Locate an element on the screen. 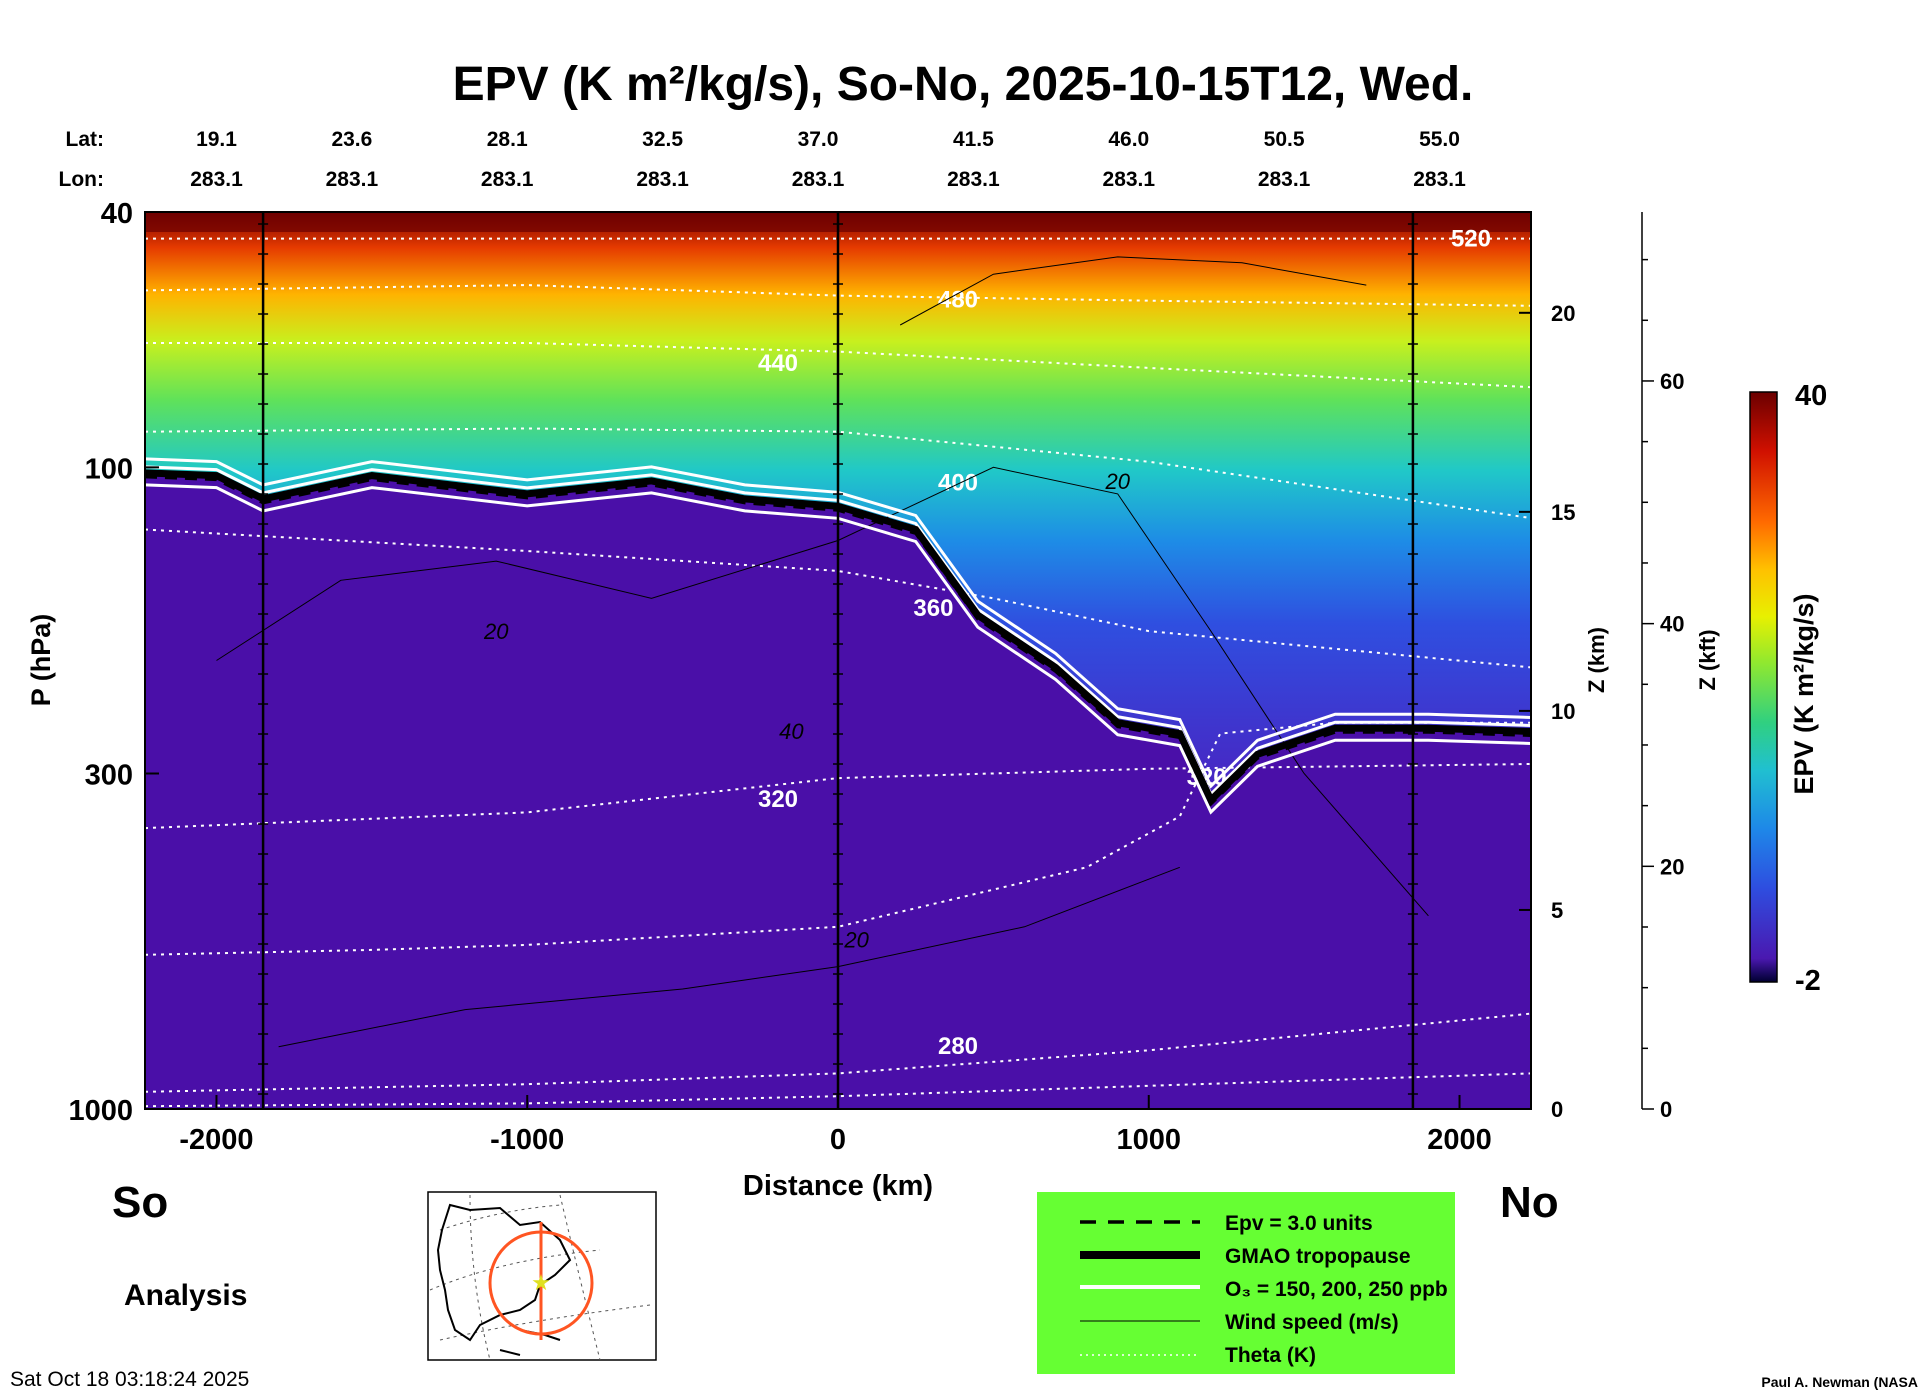 Image resolution: width=1926 pixels, height=1394 pixels. x-tick-label: 1000 is located at coordinates (1149, 1140).